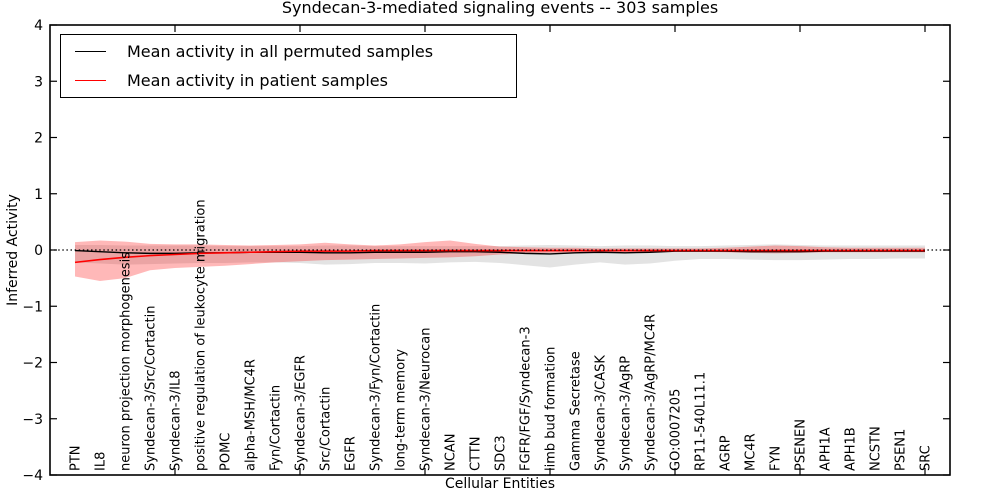 The image size is (1000, 500). I want to click on y-tick-label: 2, so click(38, 139).